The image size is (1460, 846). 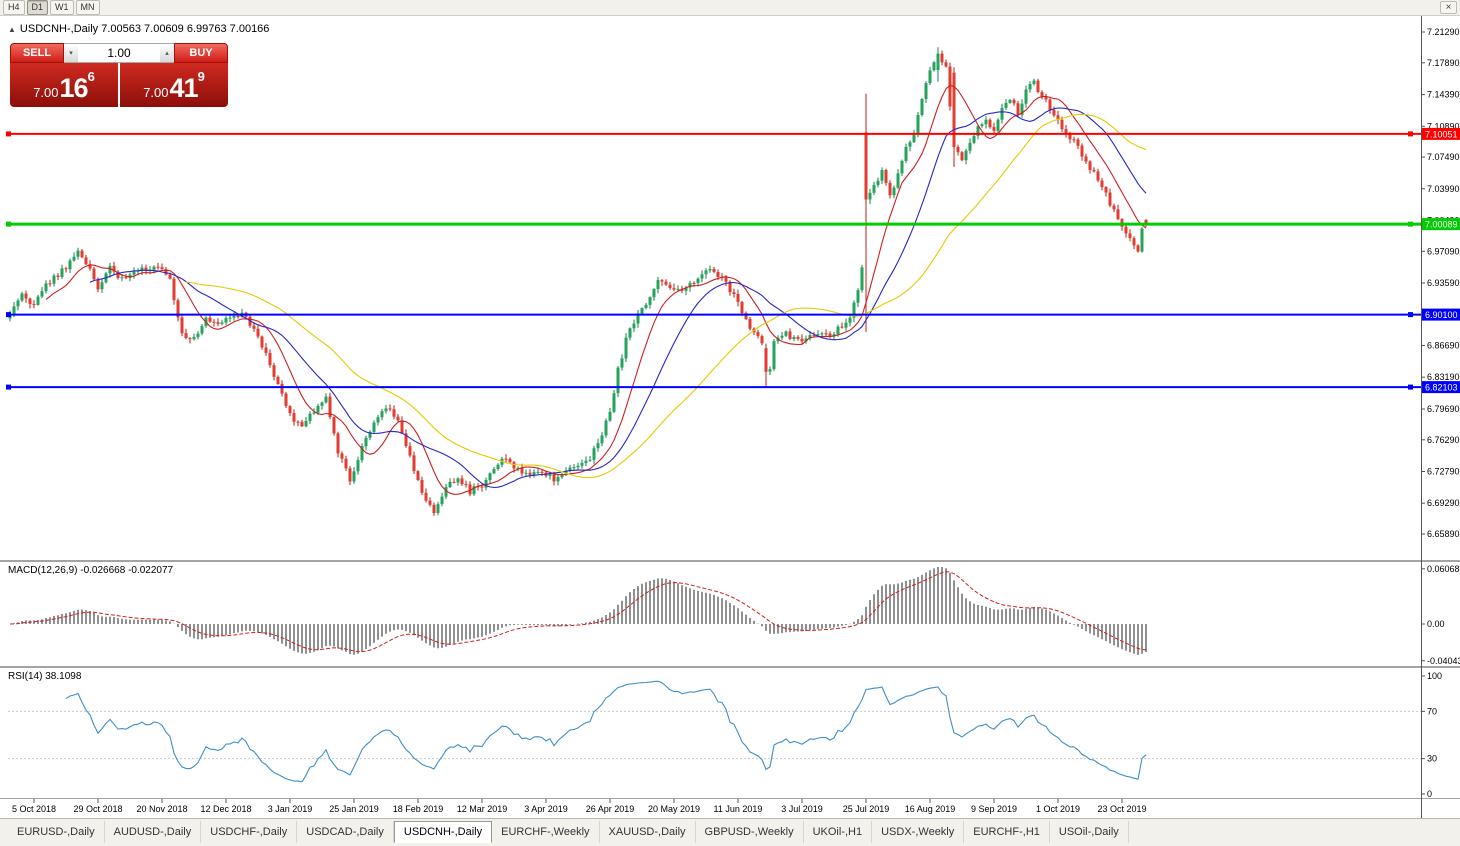 What do you see at coordinates (1448, 7) in the screenshot?
I see `close-chart-button: ×` at bounding box center [1448, 7].